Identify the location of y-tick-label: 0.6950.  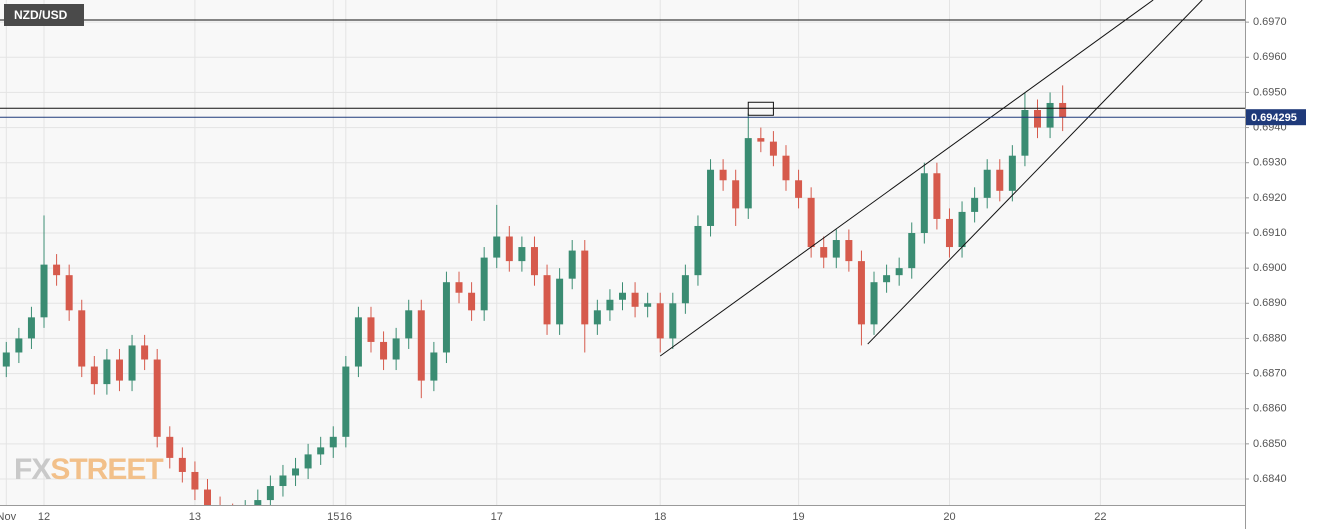
(1270, 92).